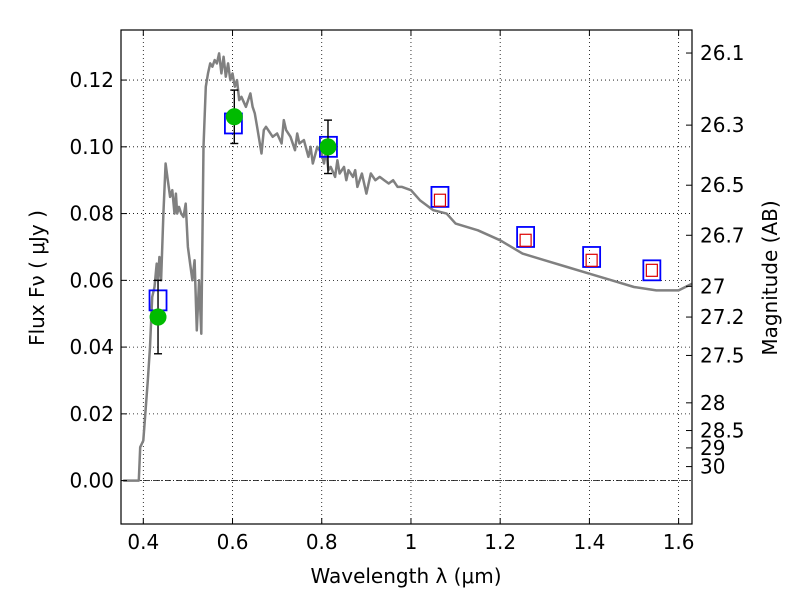  What do you see at coordinates (37, 278) in the screenshot?
I see `y-axis-label-left: Flux Fν ( μJy )` at bounding box center [37, 278].